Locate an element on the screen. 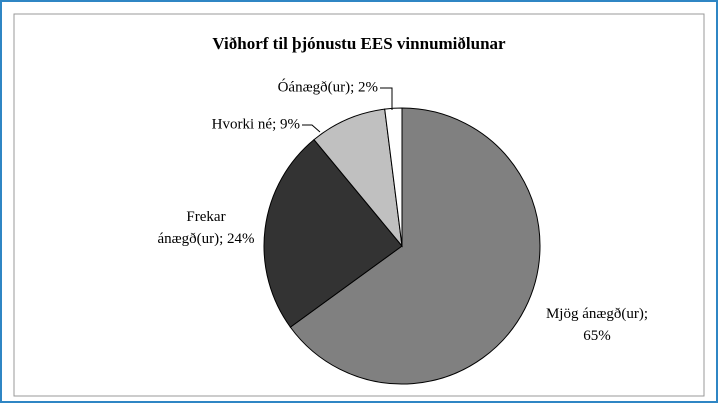  chart-title: Viðhorf til þjónustu EES vinnumiðlunar is located at coordinates (359, 43).